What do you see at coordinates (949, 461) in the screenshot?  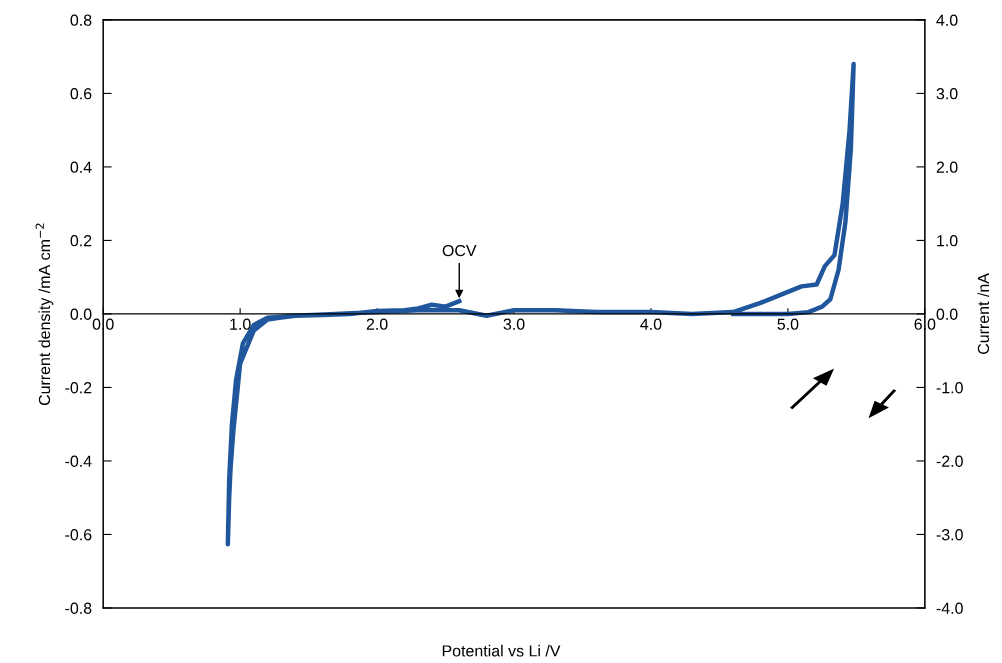 I see `y2-tick-label: -2.0` at bounding box center [949, 461].